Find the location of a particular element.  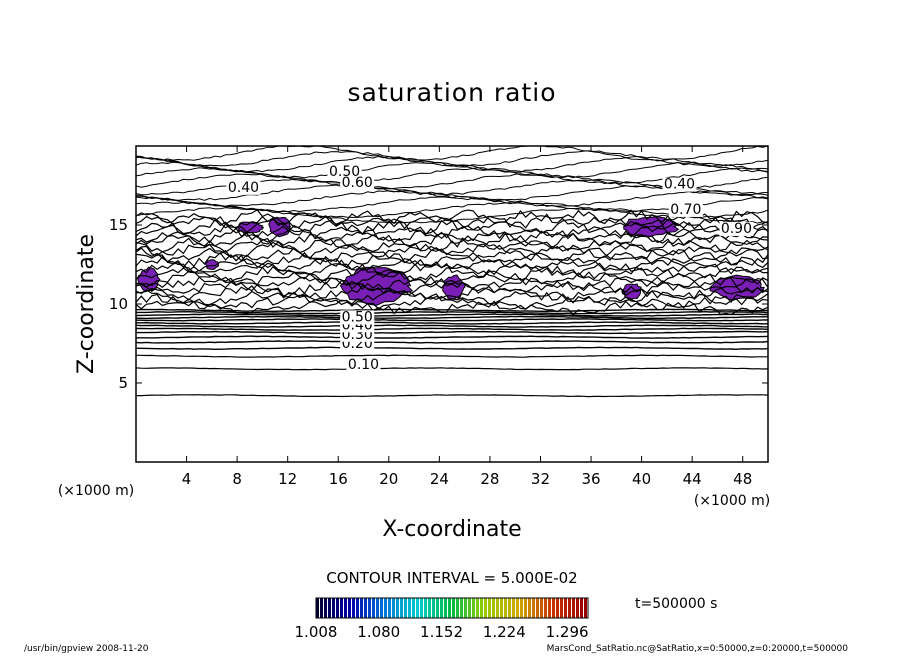

colorbar-frame is located at coordinates (452, 608).